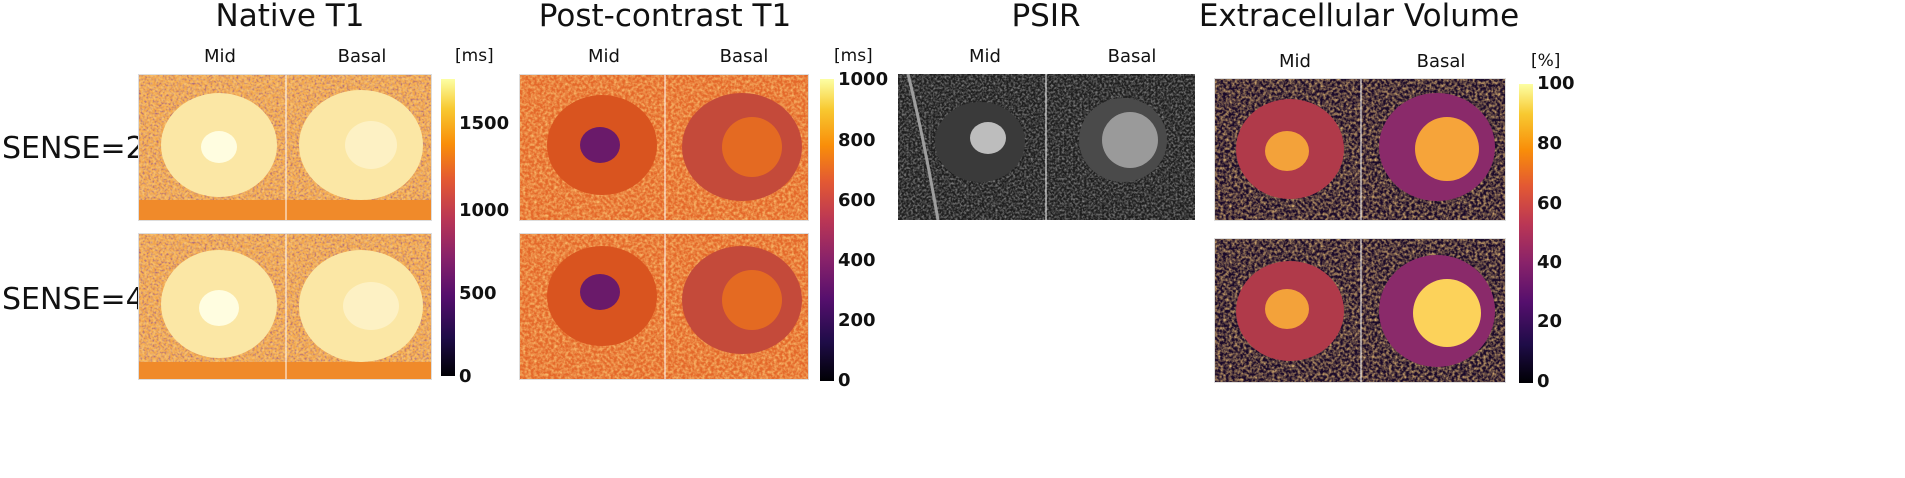 Image resolution: width=1905 pixels, height=478 pixels. What do you see at coordinates (1359, 17) in the screenshot?
I see `panel-title-extracellular-volume: Extracellular Volume` at bounding box center [1359, 17].